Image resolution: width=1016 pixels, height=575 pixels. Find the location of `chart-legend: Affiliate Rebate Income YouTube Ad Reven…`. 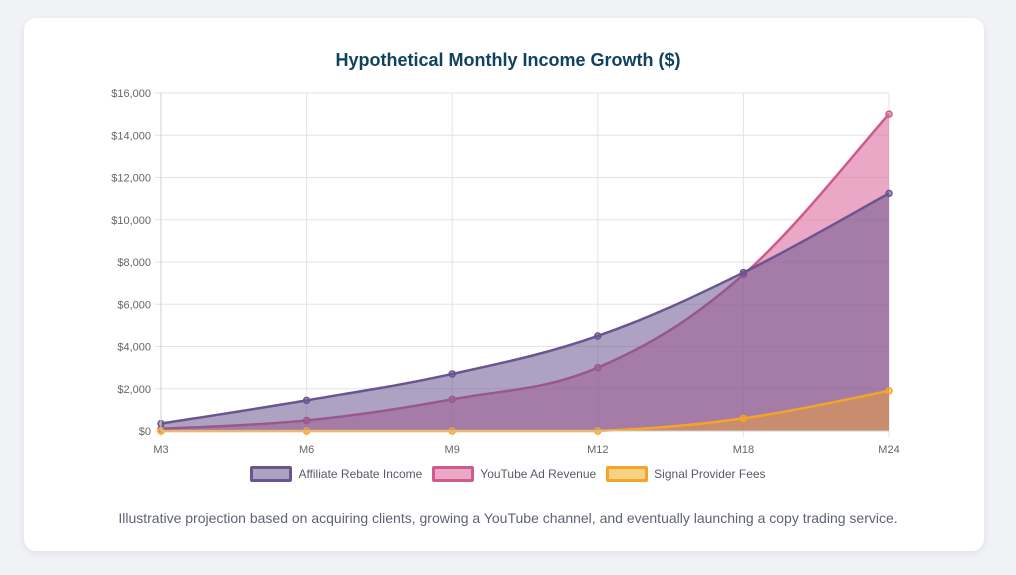

chart-legend: Affiliate Rebate Income YouTube Ad Reven… is located at coordinates (508, 474).